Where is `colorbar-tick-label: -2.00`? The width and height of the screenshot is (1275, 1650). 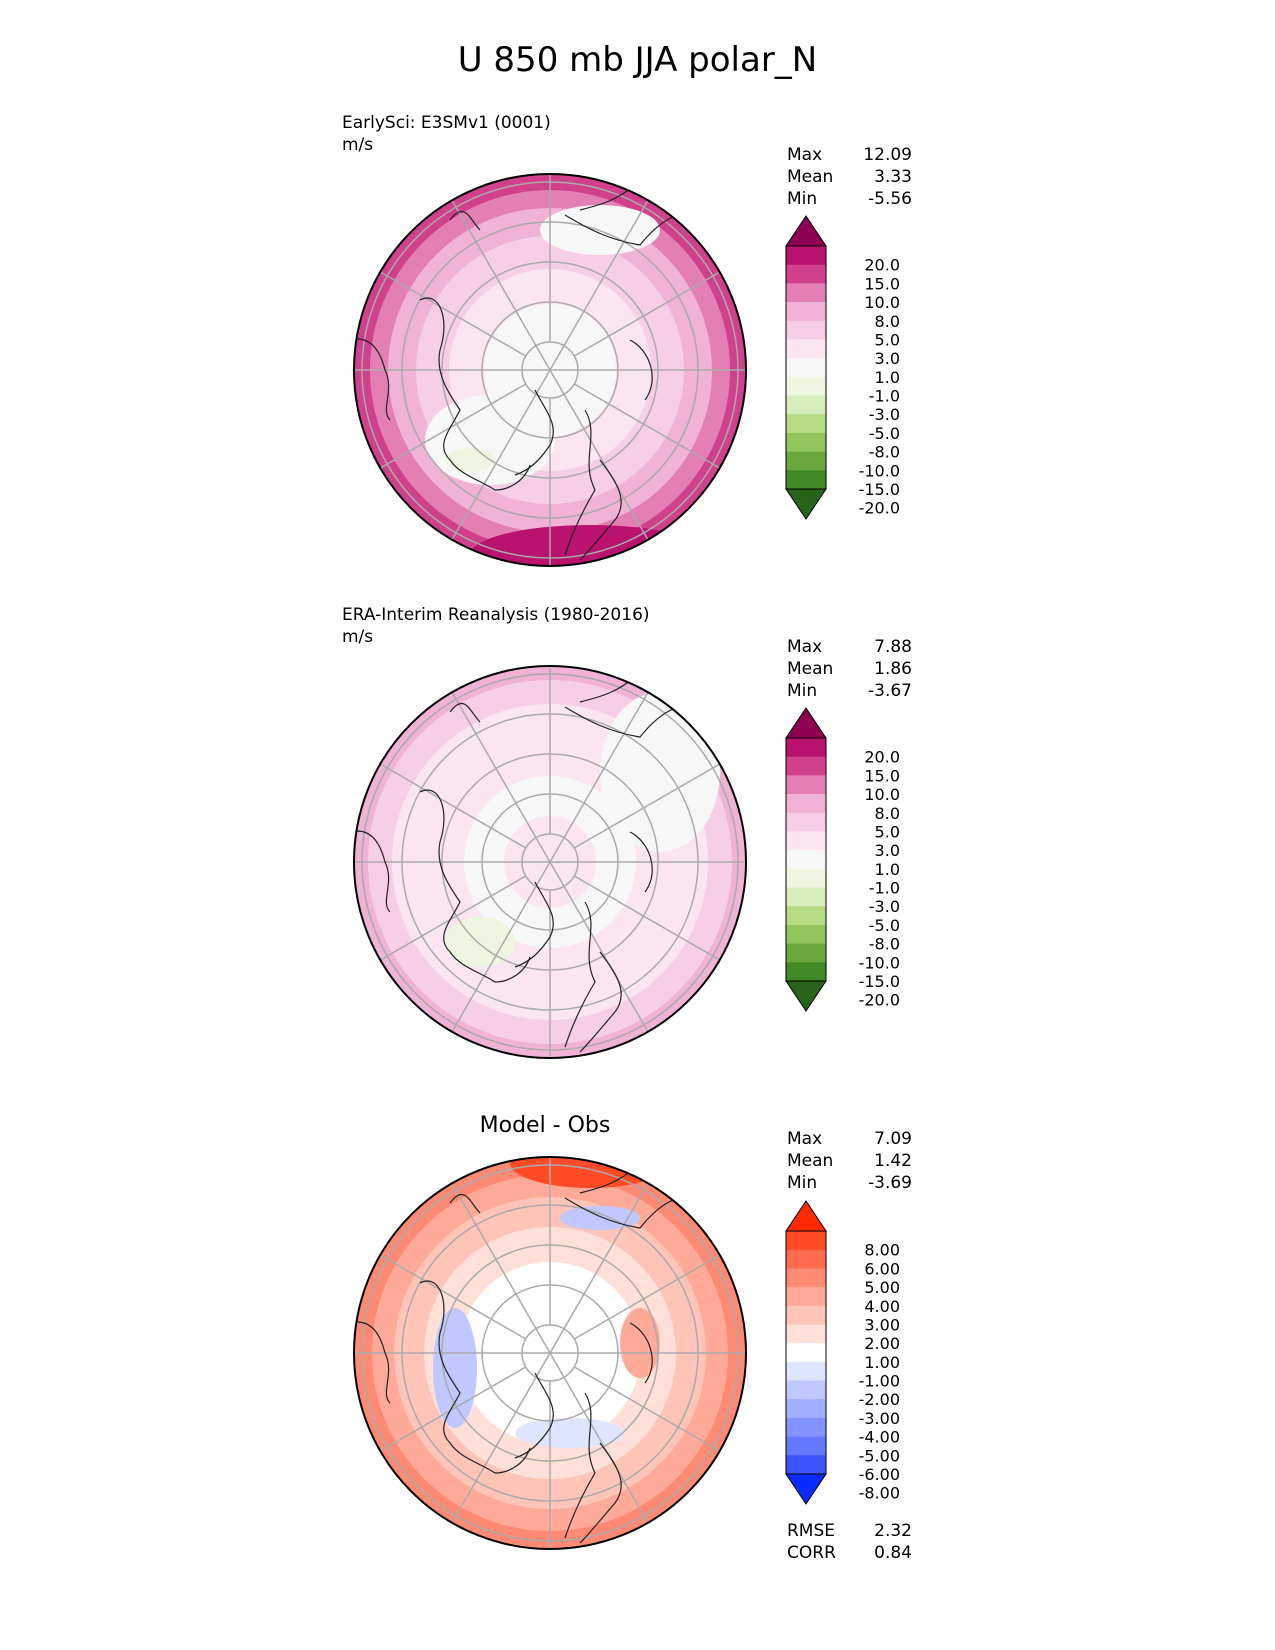 colorbar-tick-label: -2.00 is located at coordinates (879, 1399).